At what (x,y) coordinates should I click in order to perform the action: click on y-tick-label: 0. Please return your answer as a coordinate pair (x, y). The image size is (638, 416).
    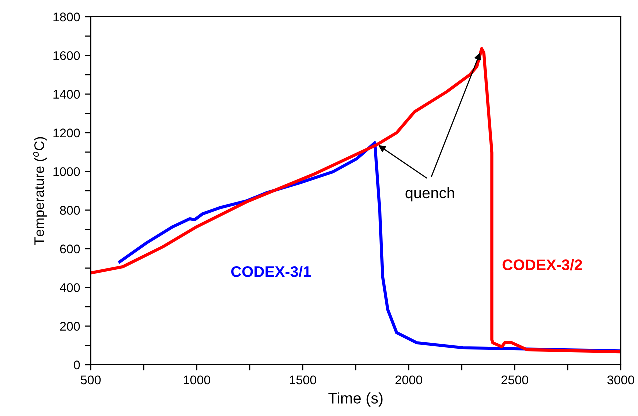
    Looking at the image, I should click on (77, 365).